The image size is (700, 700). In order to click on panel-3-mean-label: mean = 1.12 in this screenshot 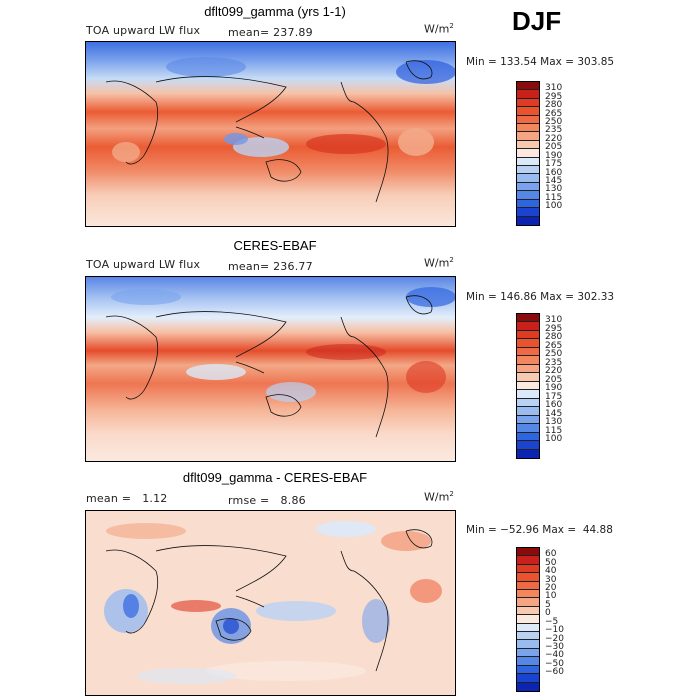, I will do `click(127, 498)`.